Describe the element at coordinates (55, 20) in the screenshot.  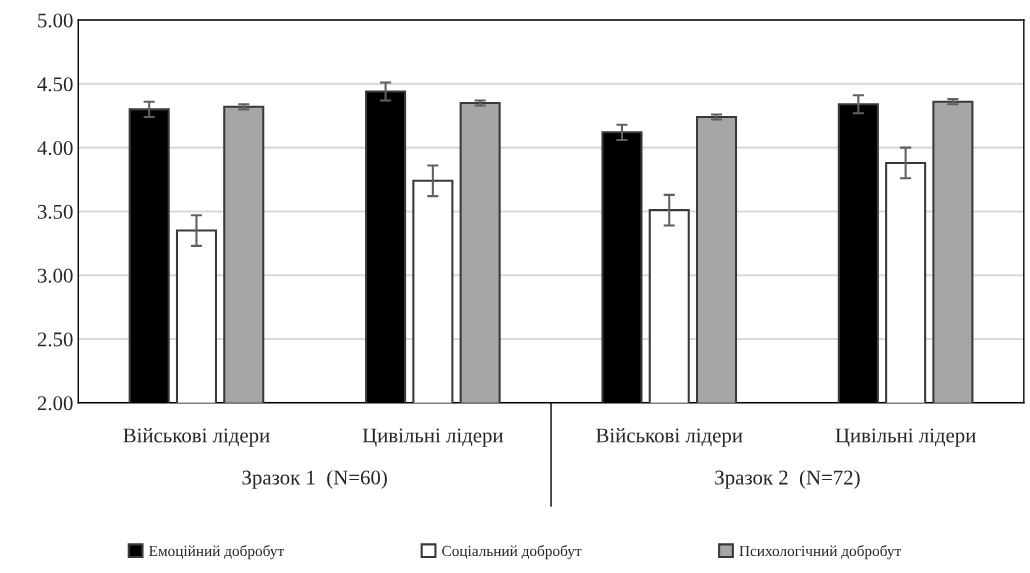
I see `y-tick-label: 5.00` at that location.